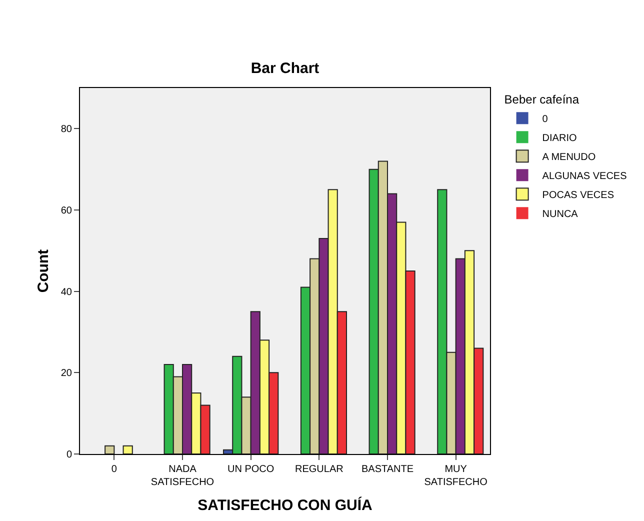  Describe the element at coordinates (387, 469) in the screenshot. I see `x-tick-label: BASTANTE` at that location.